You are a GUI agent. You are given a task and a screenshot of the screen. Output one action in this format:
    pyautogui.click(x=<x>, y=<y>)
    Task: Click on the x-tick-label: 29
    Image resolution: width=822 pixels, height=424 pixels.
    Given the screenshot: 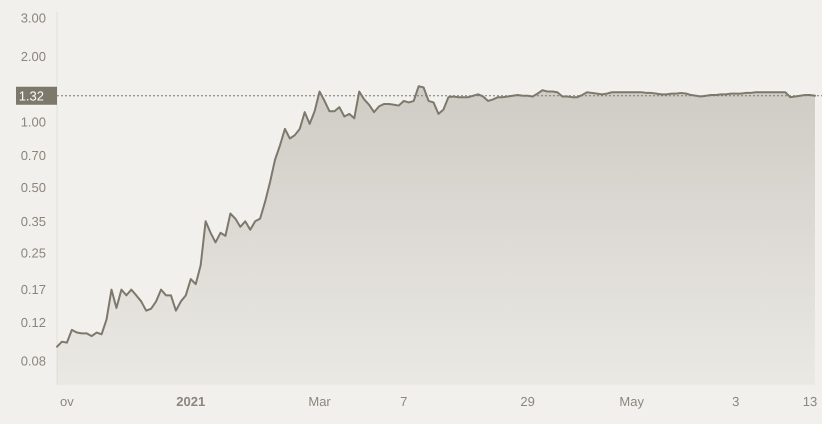 What is the action you would take?
    pyautogui.click(x=527, y=401)
    